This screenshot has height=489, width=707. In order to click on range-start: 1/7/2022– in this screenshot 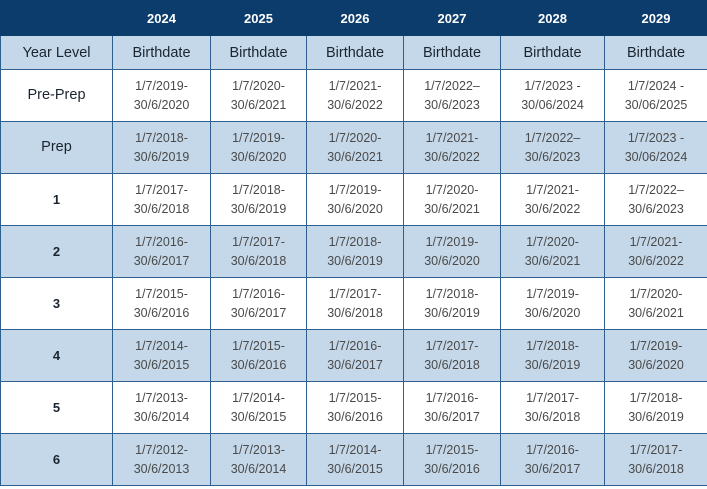, I will do `click(656, 189)`.